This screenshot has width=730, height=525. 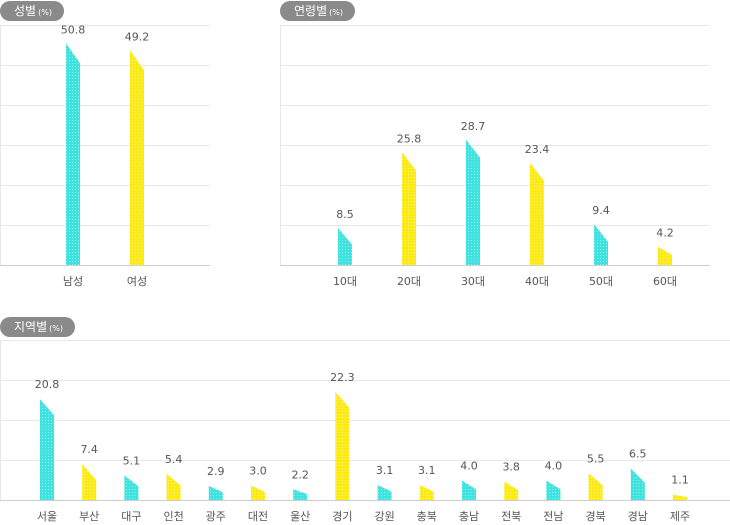 I want to click on region-category-label: 경남, so click(x=638, y=516).